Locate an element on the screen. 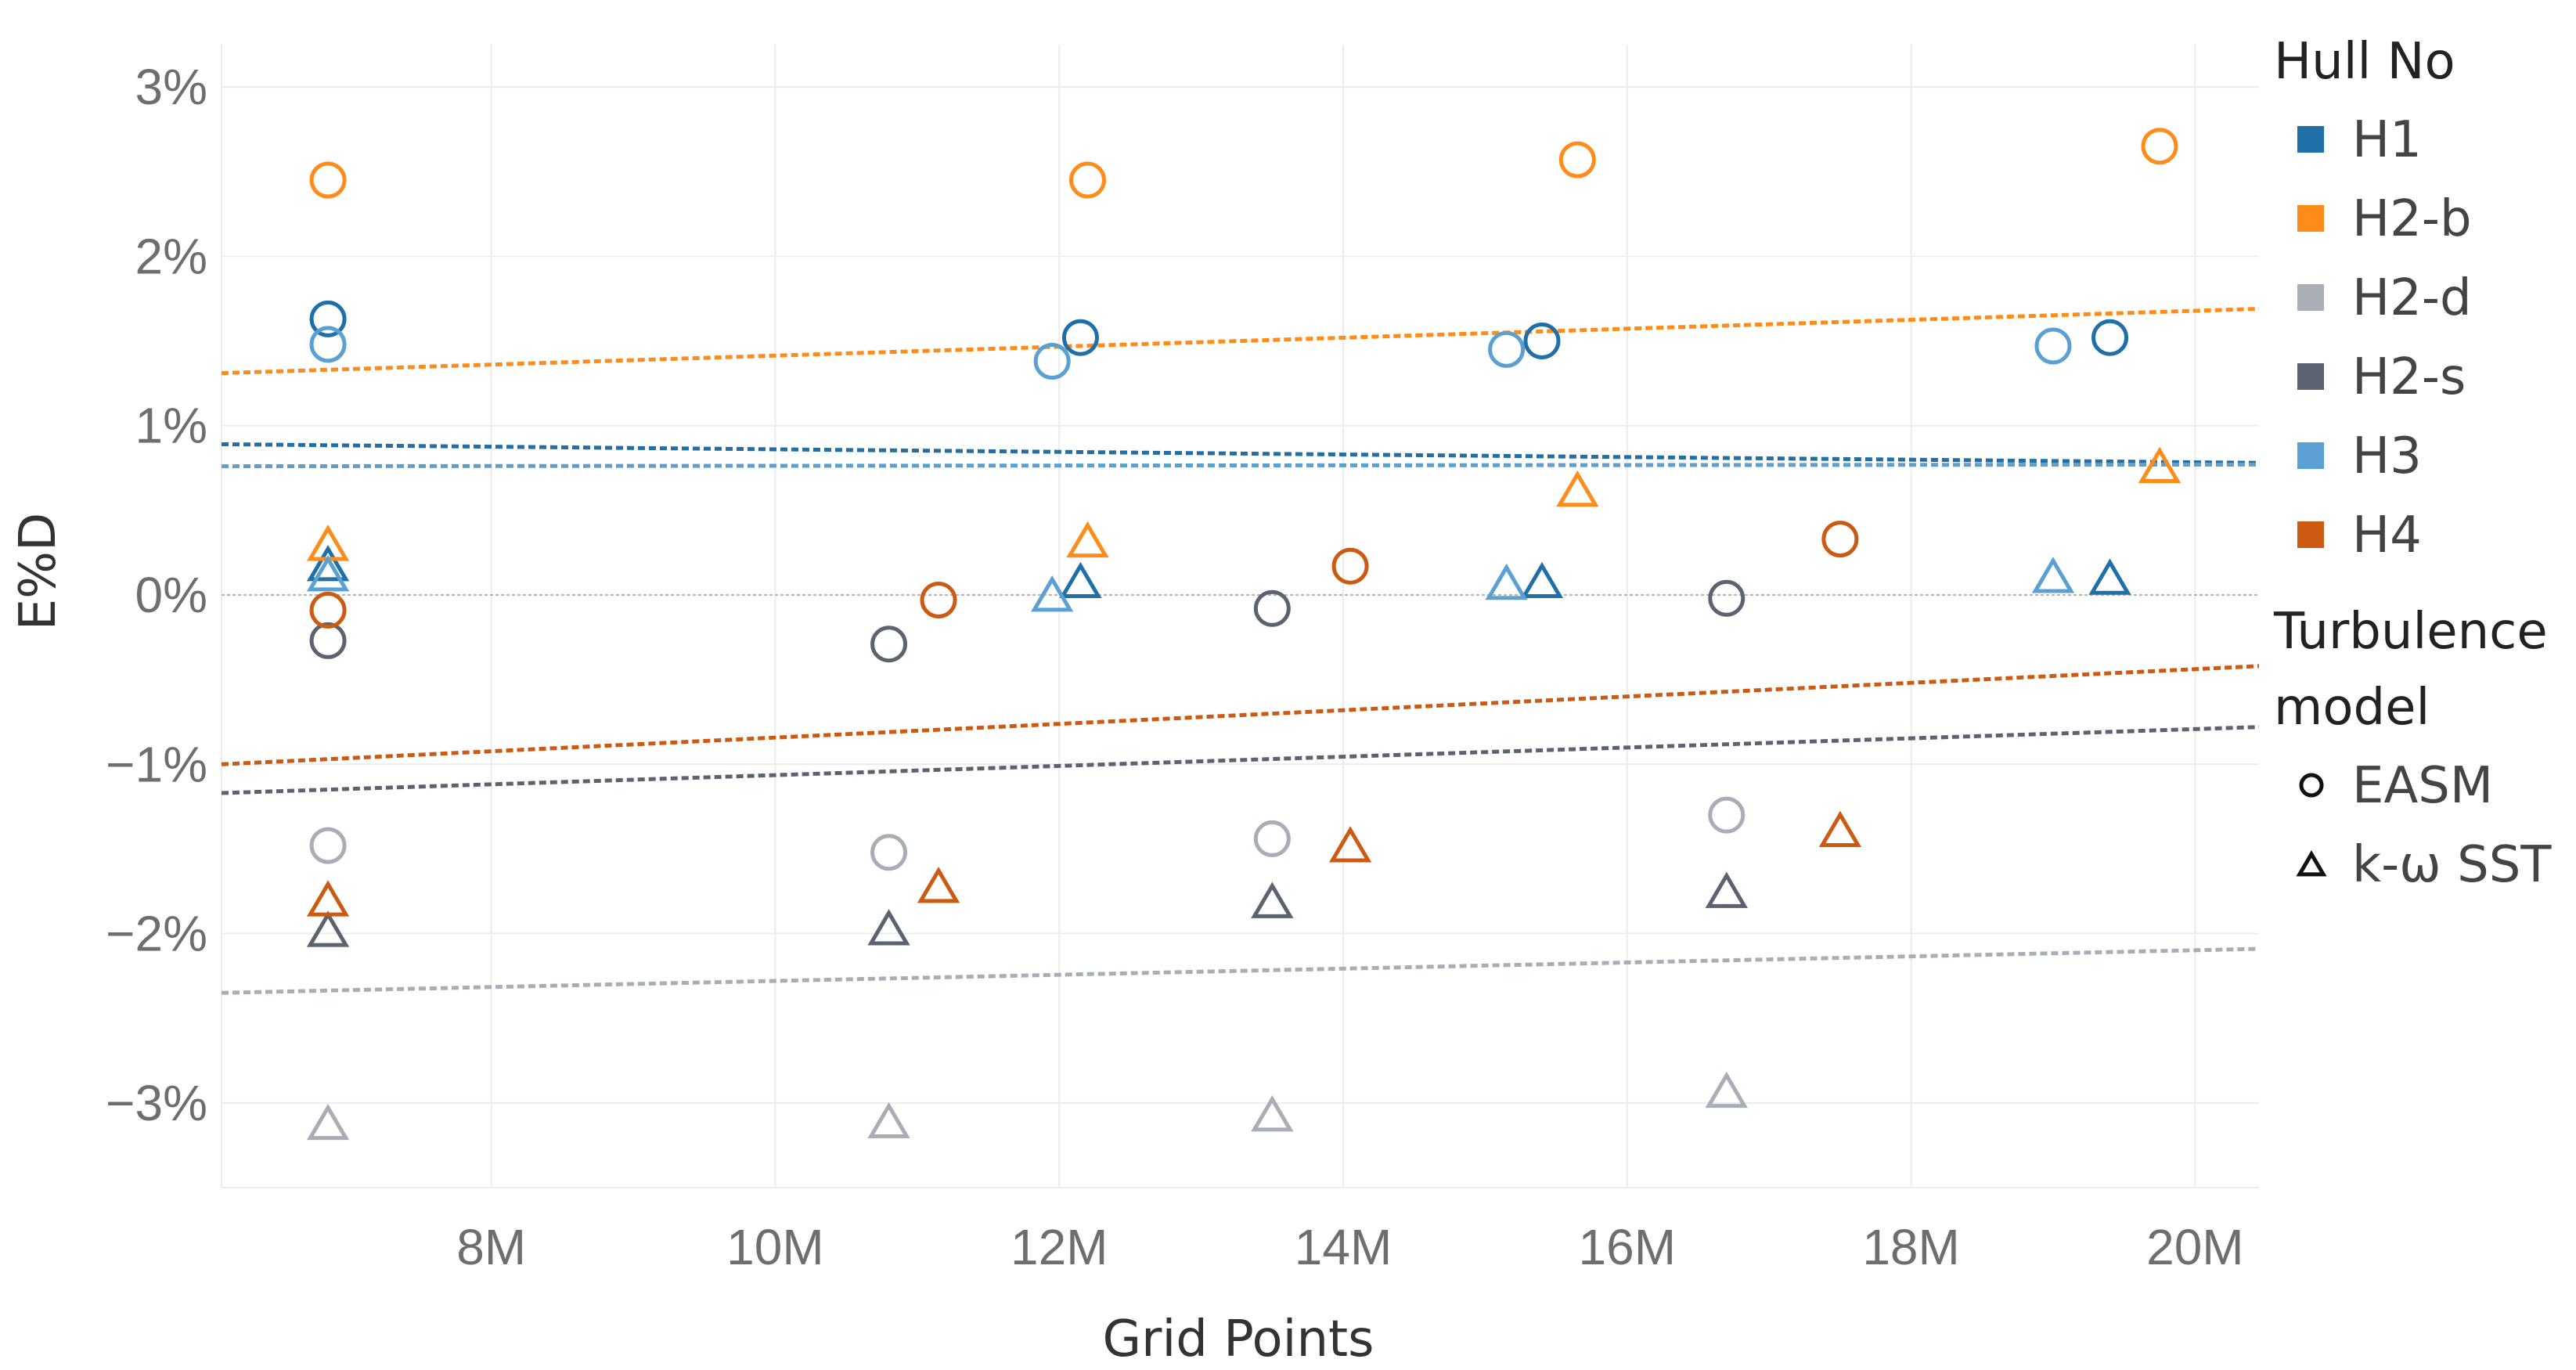  legend-item-h3: H3 is located at coordinates (2359, 456).